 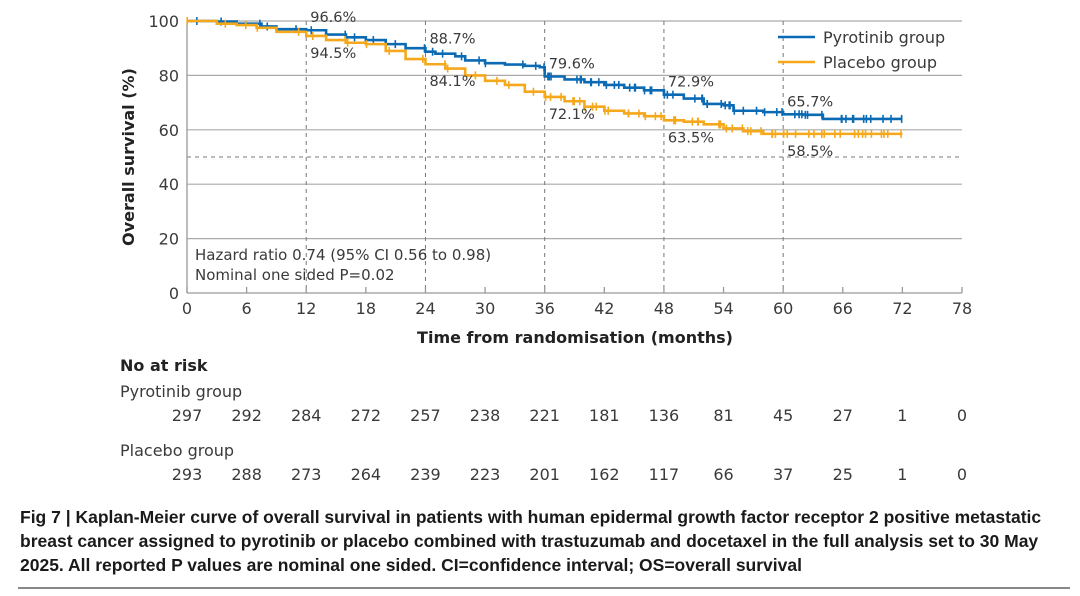 What do you see at coordinates (452, 82) in the screenshot?
I see `placebo-landmark-label: 84.1%` at bounding box center [452, 82].